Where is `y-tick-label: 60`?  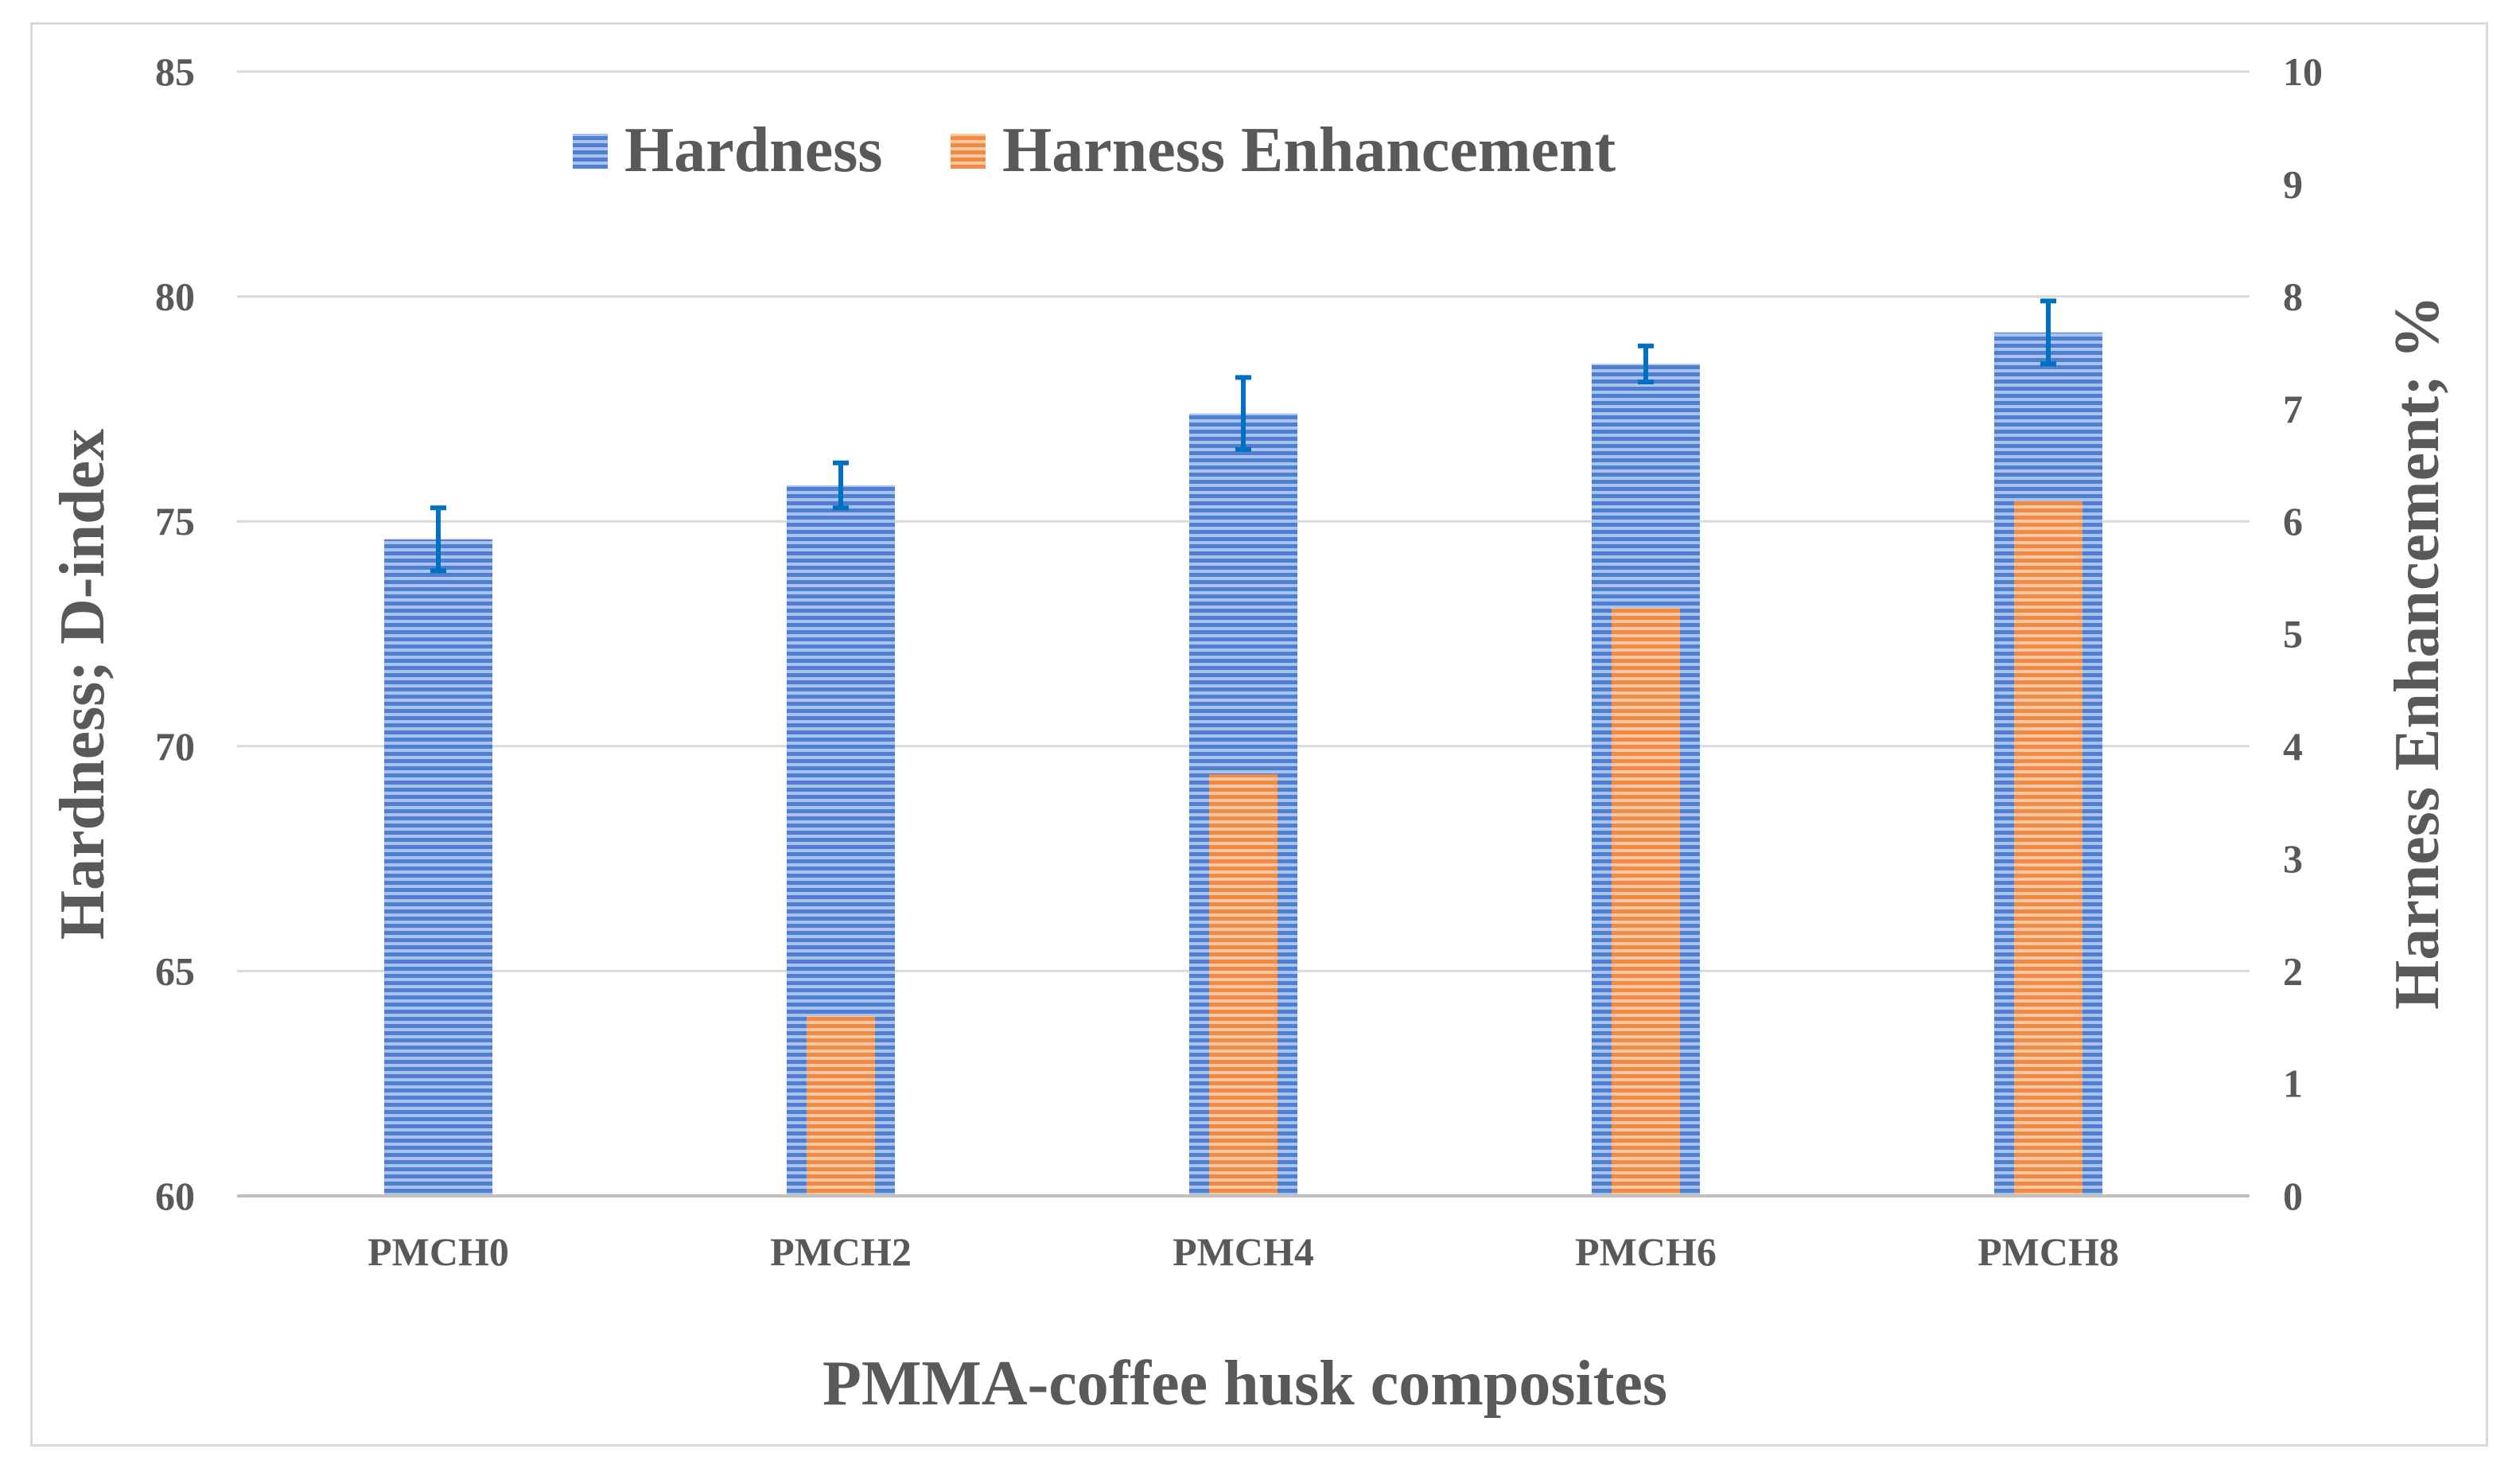
y-tick-label: 60 is located at coordinates (175, 1196).